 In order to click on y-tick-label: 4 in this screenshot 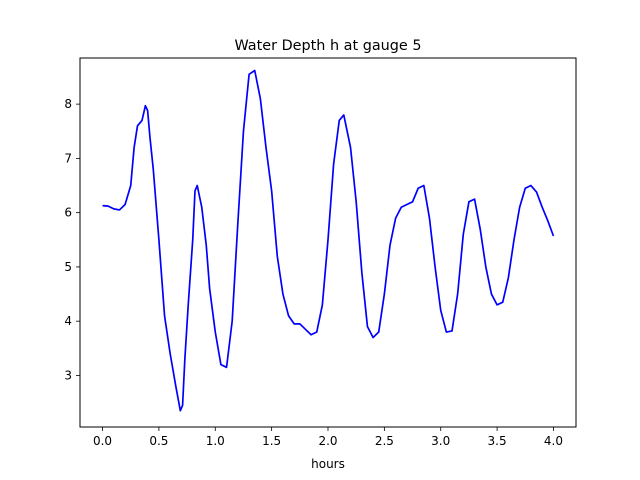, I will do `click(68, 321)`.